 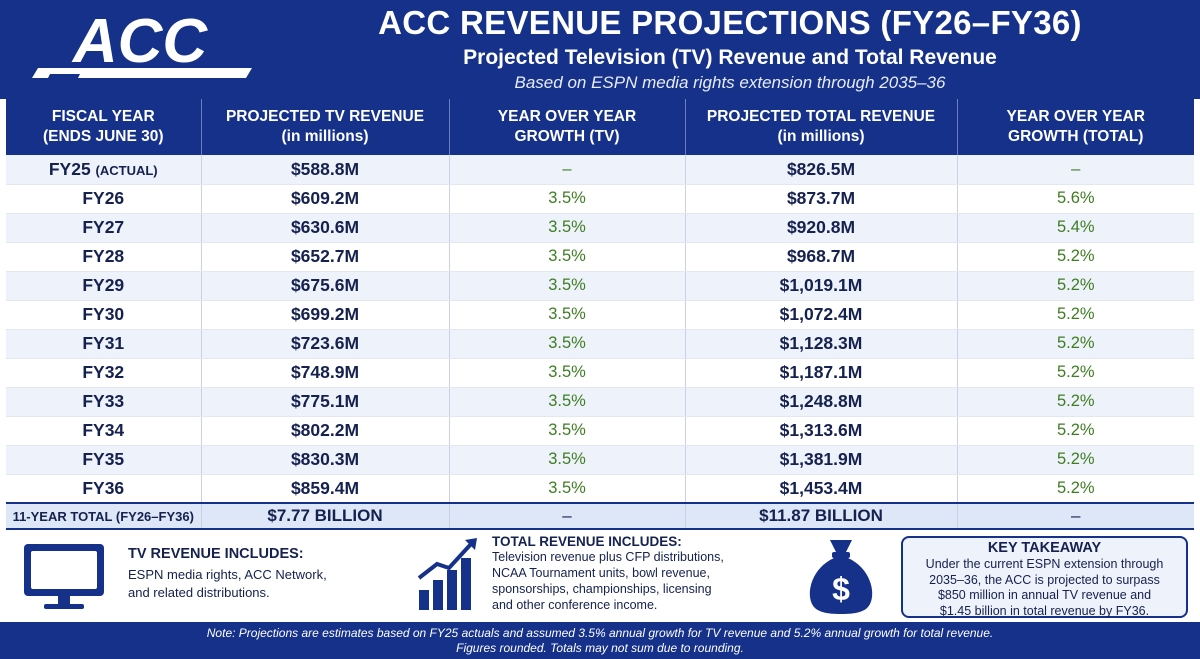 What do you see at coordinates (325, 344) in the screenshot?
I see `cell-tv-revenue: $723.6M` at bounding box center [325, 344].